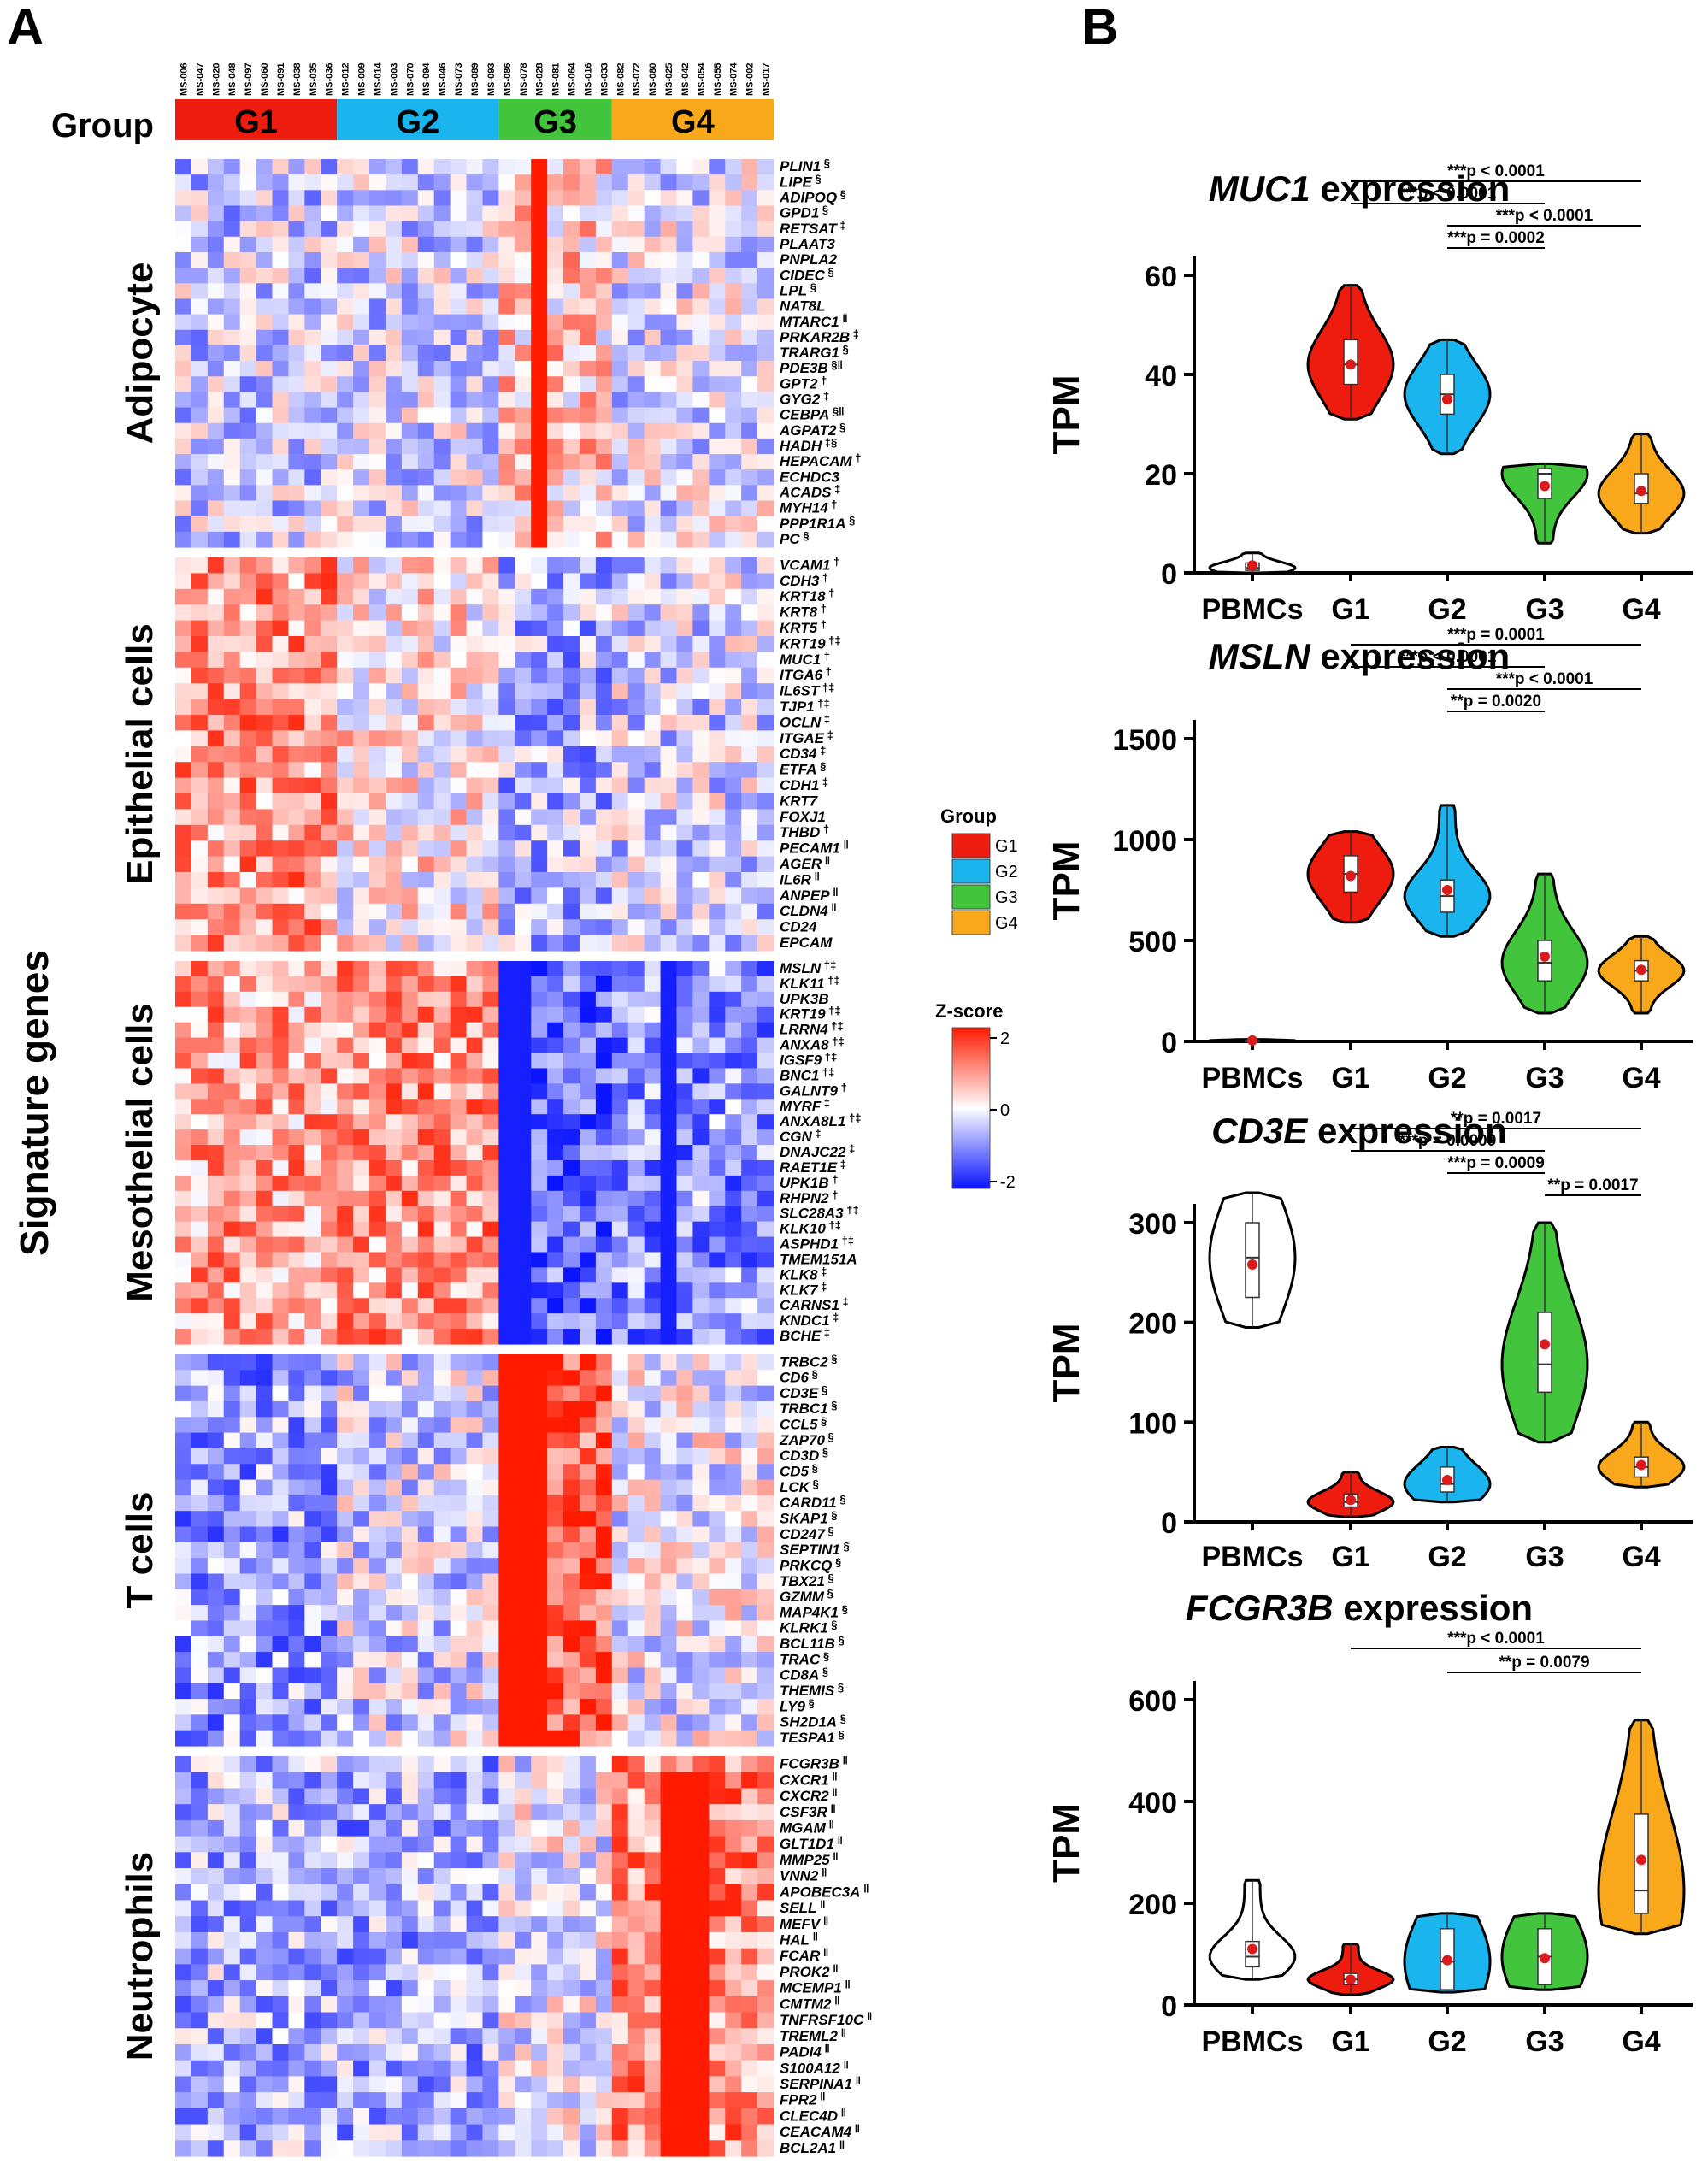 The height and width of the screenshot is (2164, 1708). I want to click on gene-label: ANPEP ‖, so click(809, 895).